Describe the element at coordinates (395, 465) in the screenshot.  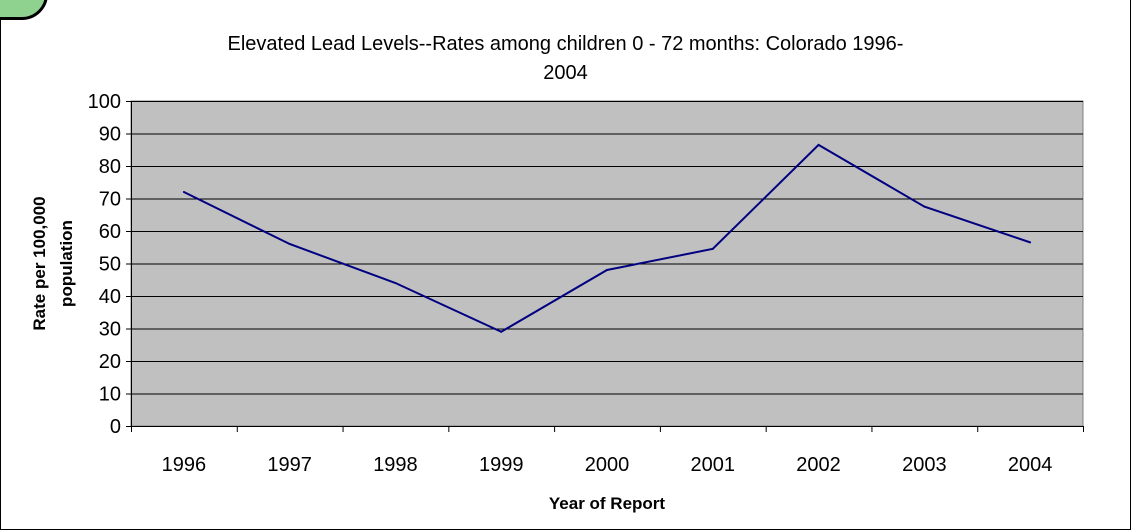
I see `x-tick-label: 1998` at that location.